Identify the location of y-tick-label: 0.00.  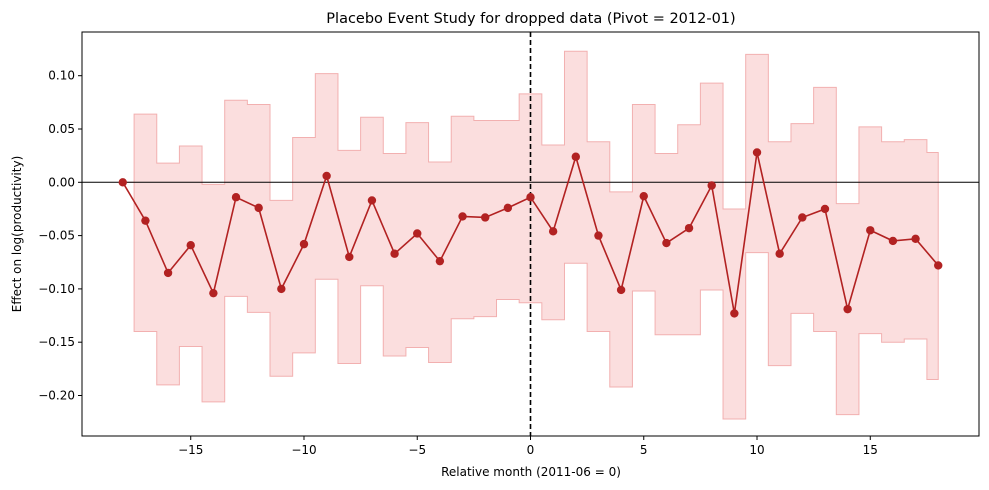
(61, 182).